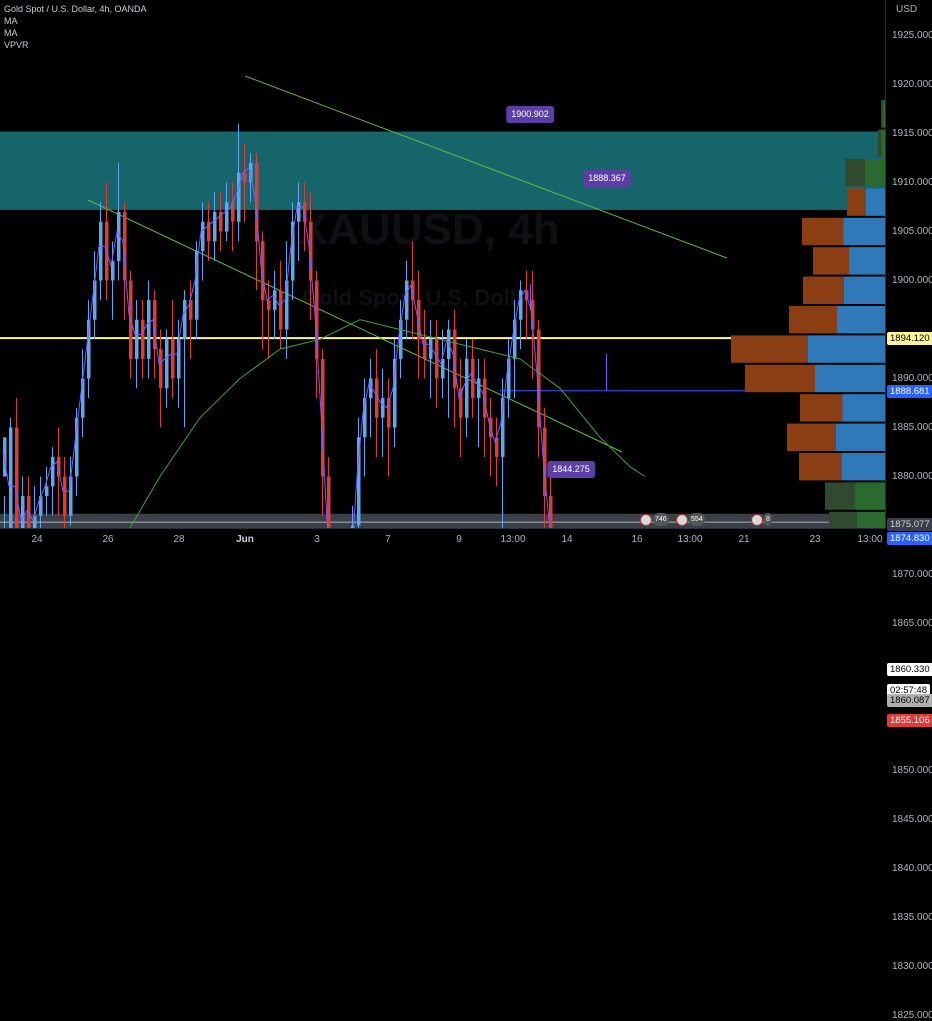 The width and height of the screenshot is (932, 1021). What do you see at coordinates (744, 539) in the screenshot?
I see `time-tick: 21` at bounding box center [744, 539].